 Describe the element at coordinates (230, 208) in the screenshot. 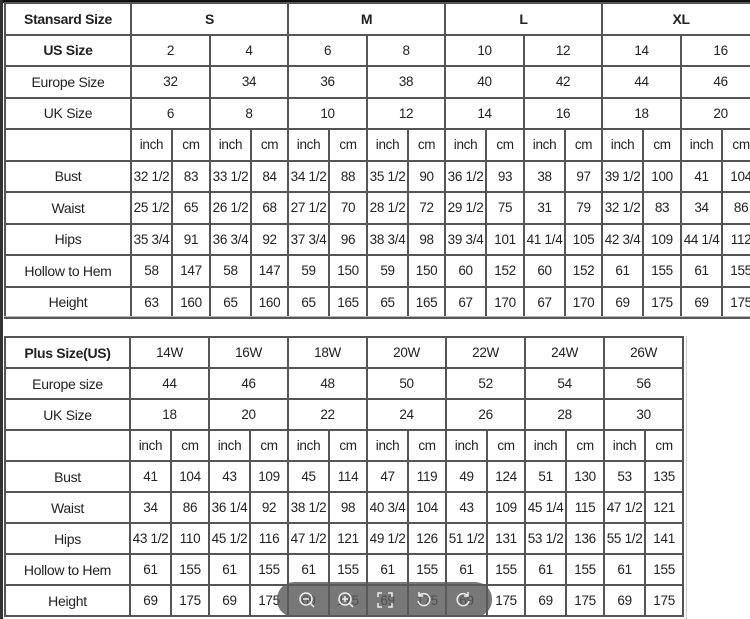

I see `measure-value: 26 1/2` at that location.